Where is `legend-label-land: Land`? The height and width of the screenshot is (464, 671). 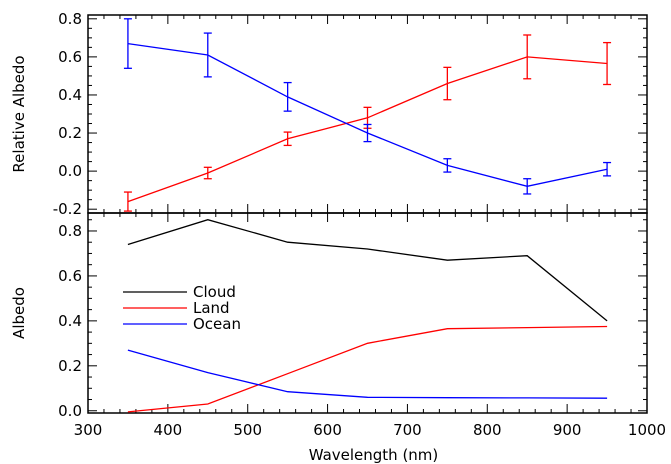 legend-label-land: Land is located at coordinates (211, 308).